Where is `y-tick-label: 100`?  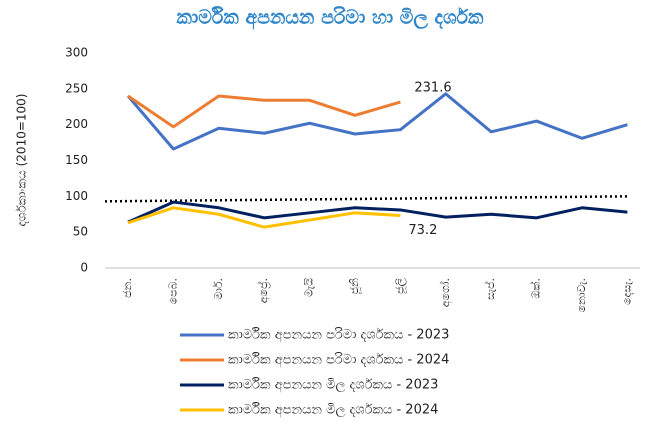
y-tick-label: 100 is located at coordinates (76, 196).